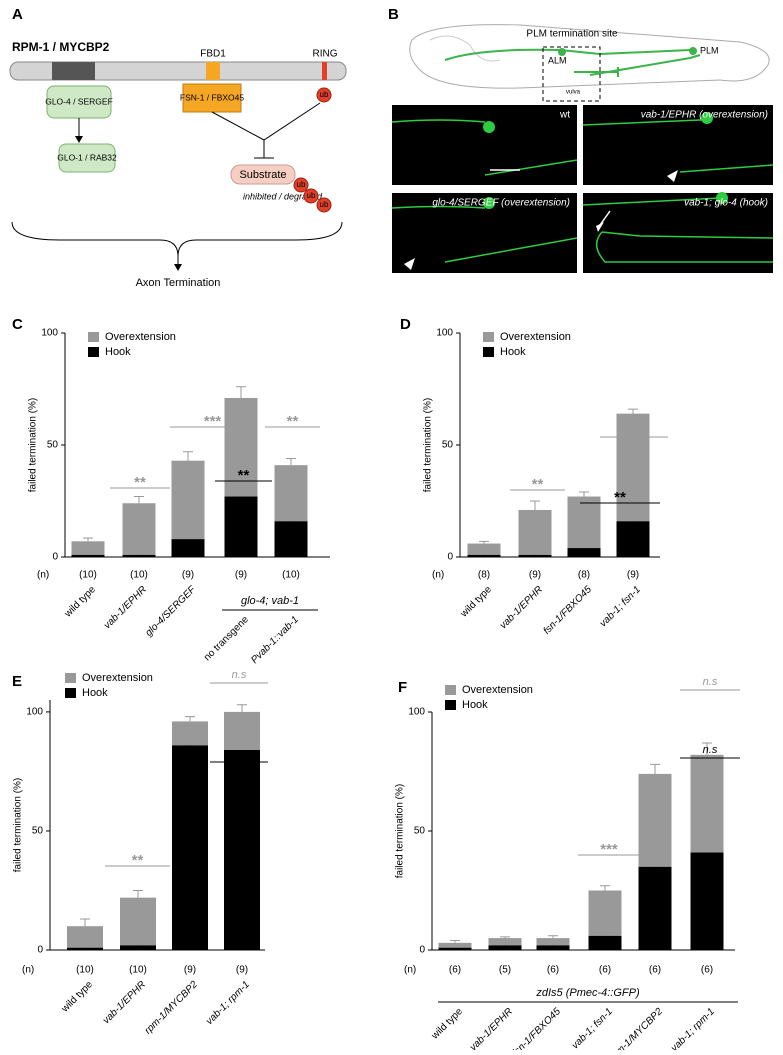 Image resolution: width=783 pixels, height=1055 pixels. What do you see at coordinates (178, 267) in the screenshot?
I see `arrowhead` at bounding box center [178, 267].